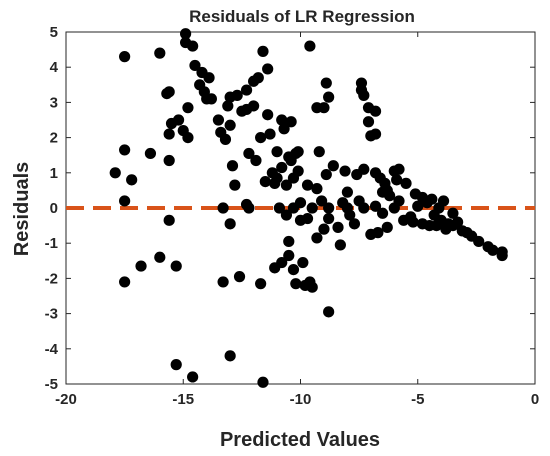  Describe the element at coordinates (66, 399) in the screenshot. I see `x-tick-label: -20` at that location.